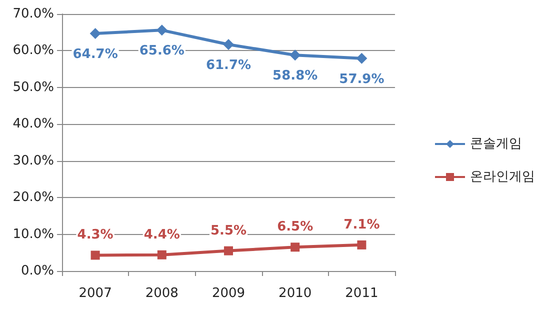 The height and width of the screenshot is (321, 550). What do you see at coordinates (33, 234) in the screenshot?
I see `y-tick-label: 10.0%` at bounding box center [33, 234].